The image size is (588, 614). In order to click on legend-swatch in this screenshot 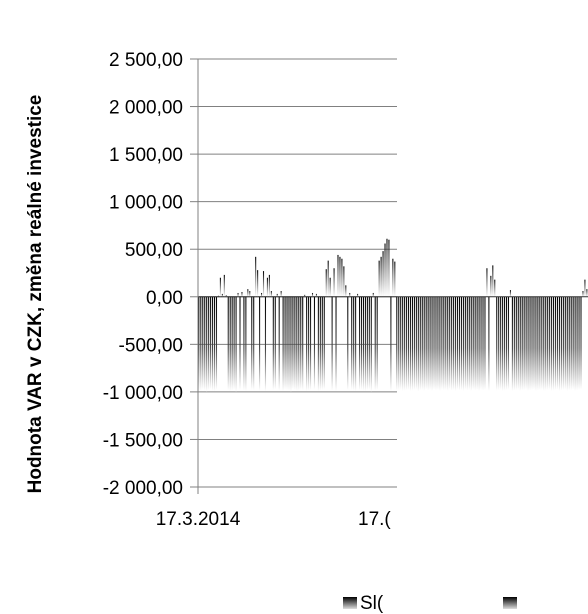, I will do `click(350, 603)`.